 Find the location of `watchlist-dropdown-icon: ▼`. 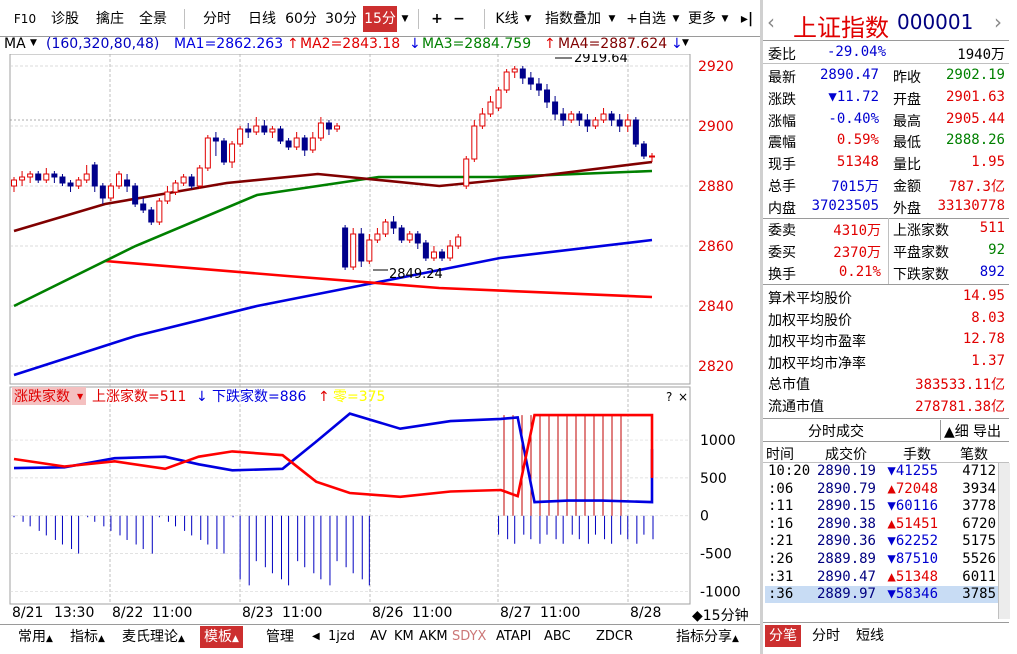

watchlist-dropdown-icon: ▼ is located at coordinates (676, 19).